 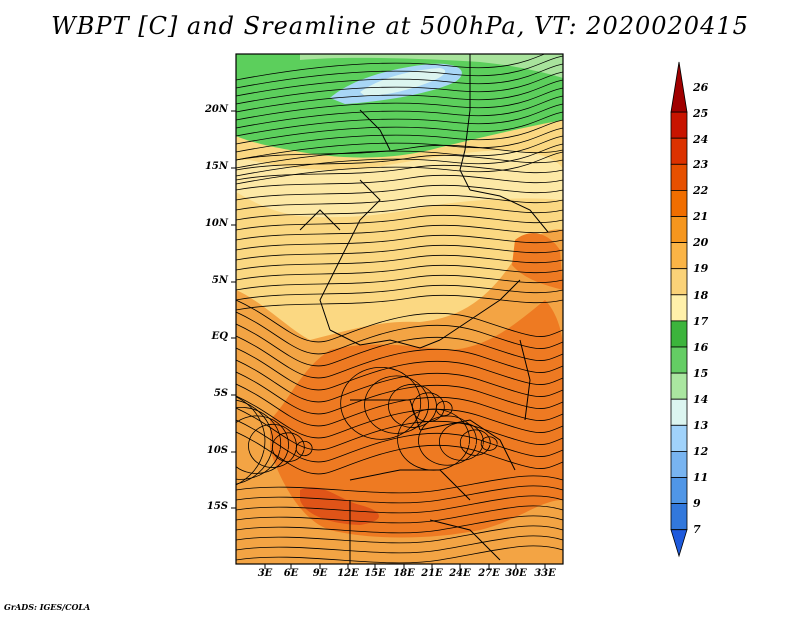 What do you see at coordinates (701, 139) in the screenshot?
I see `colorbar-label-24: 24` at bounding box center [701, 139].